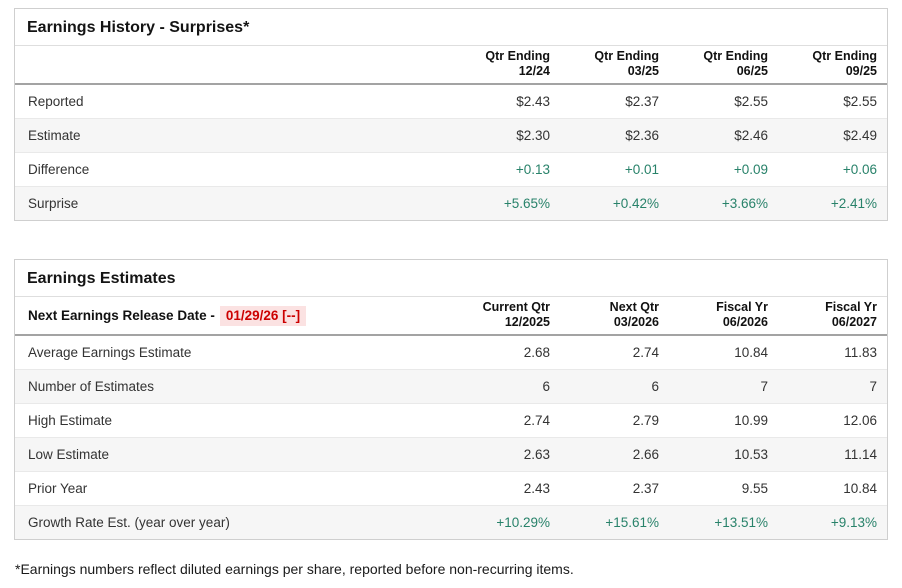 The image size is (902, 588). I want to click on cell-value: 2.37, so click(614, 488).